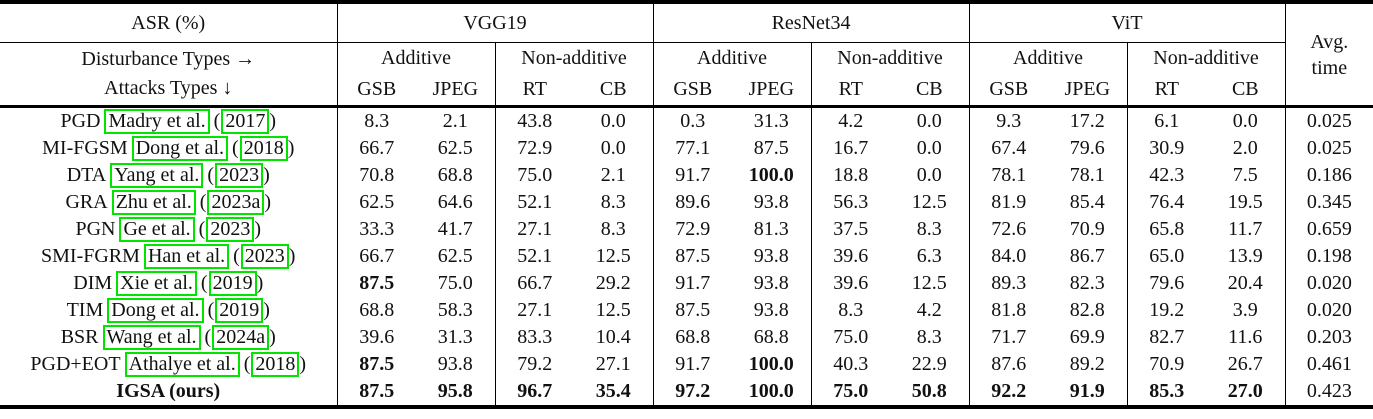 The height and width of the screenshot is (419, 1373). What do you see at coordinates (1166, 175) in the screenshot?
I see `asr-value: 42.3` at bounding box center [1166, 175].